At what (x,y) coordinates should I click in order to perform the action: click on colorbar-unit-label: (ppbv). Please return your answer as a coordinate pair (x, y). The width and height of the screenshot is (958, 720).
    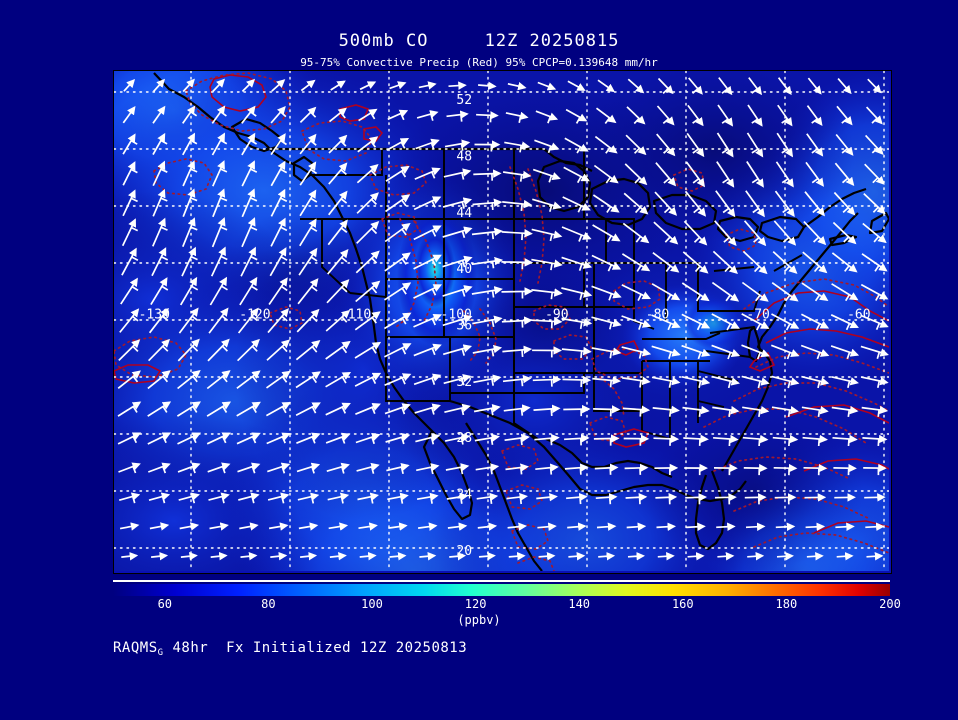
    Looking at the image, I should click on (479, 620).